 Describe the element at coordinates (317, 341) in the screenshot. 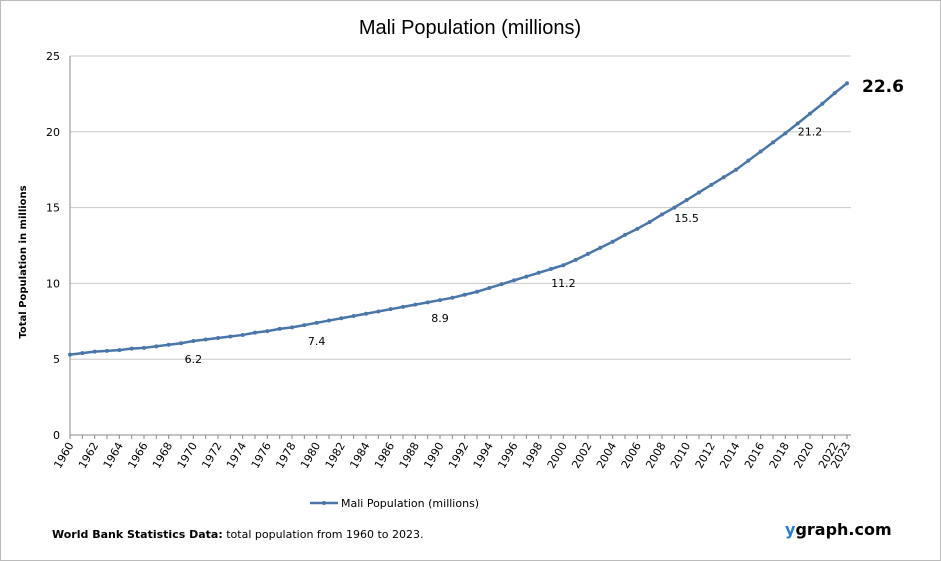

I see `data-label: 7.4` at that location.